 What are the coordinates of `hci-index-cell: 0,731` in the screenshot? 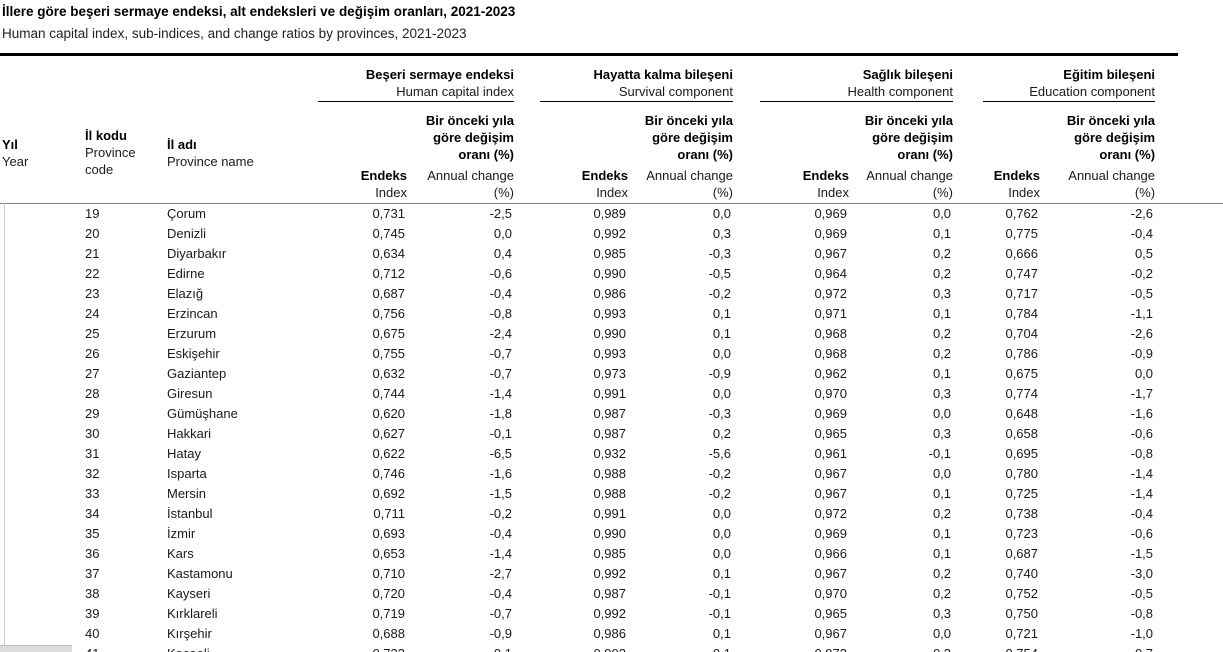 It's located at (388, 213).